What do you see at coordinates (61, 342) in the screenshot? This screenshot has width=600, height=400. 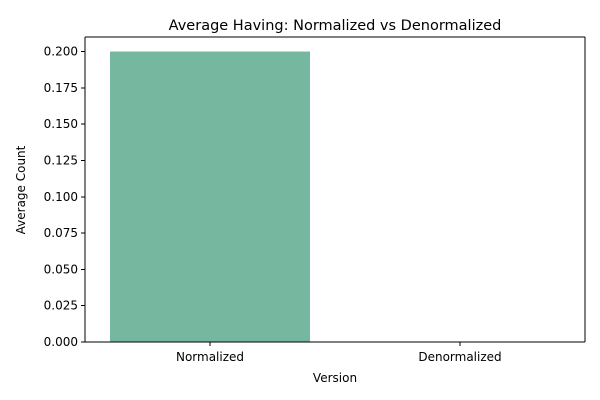 I see `y-tick-label: 0.000` at bounding box center [61, 342].